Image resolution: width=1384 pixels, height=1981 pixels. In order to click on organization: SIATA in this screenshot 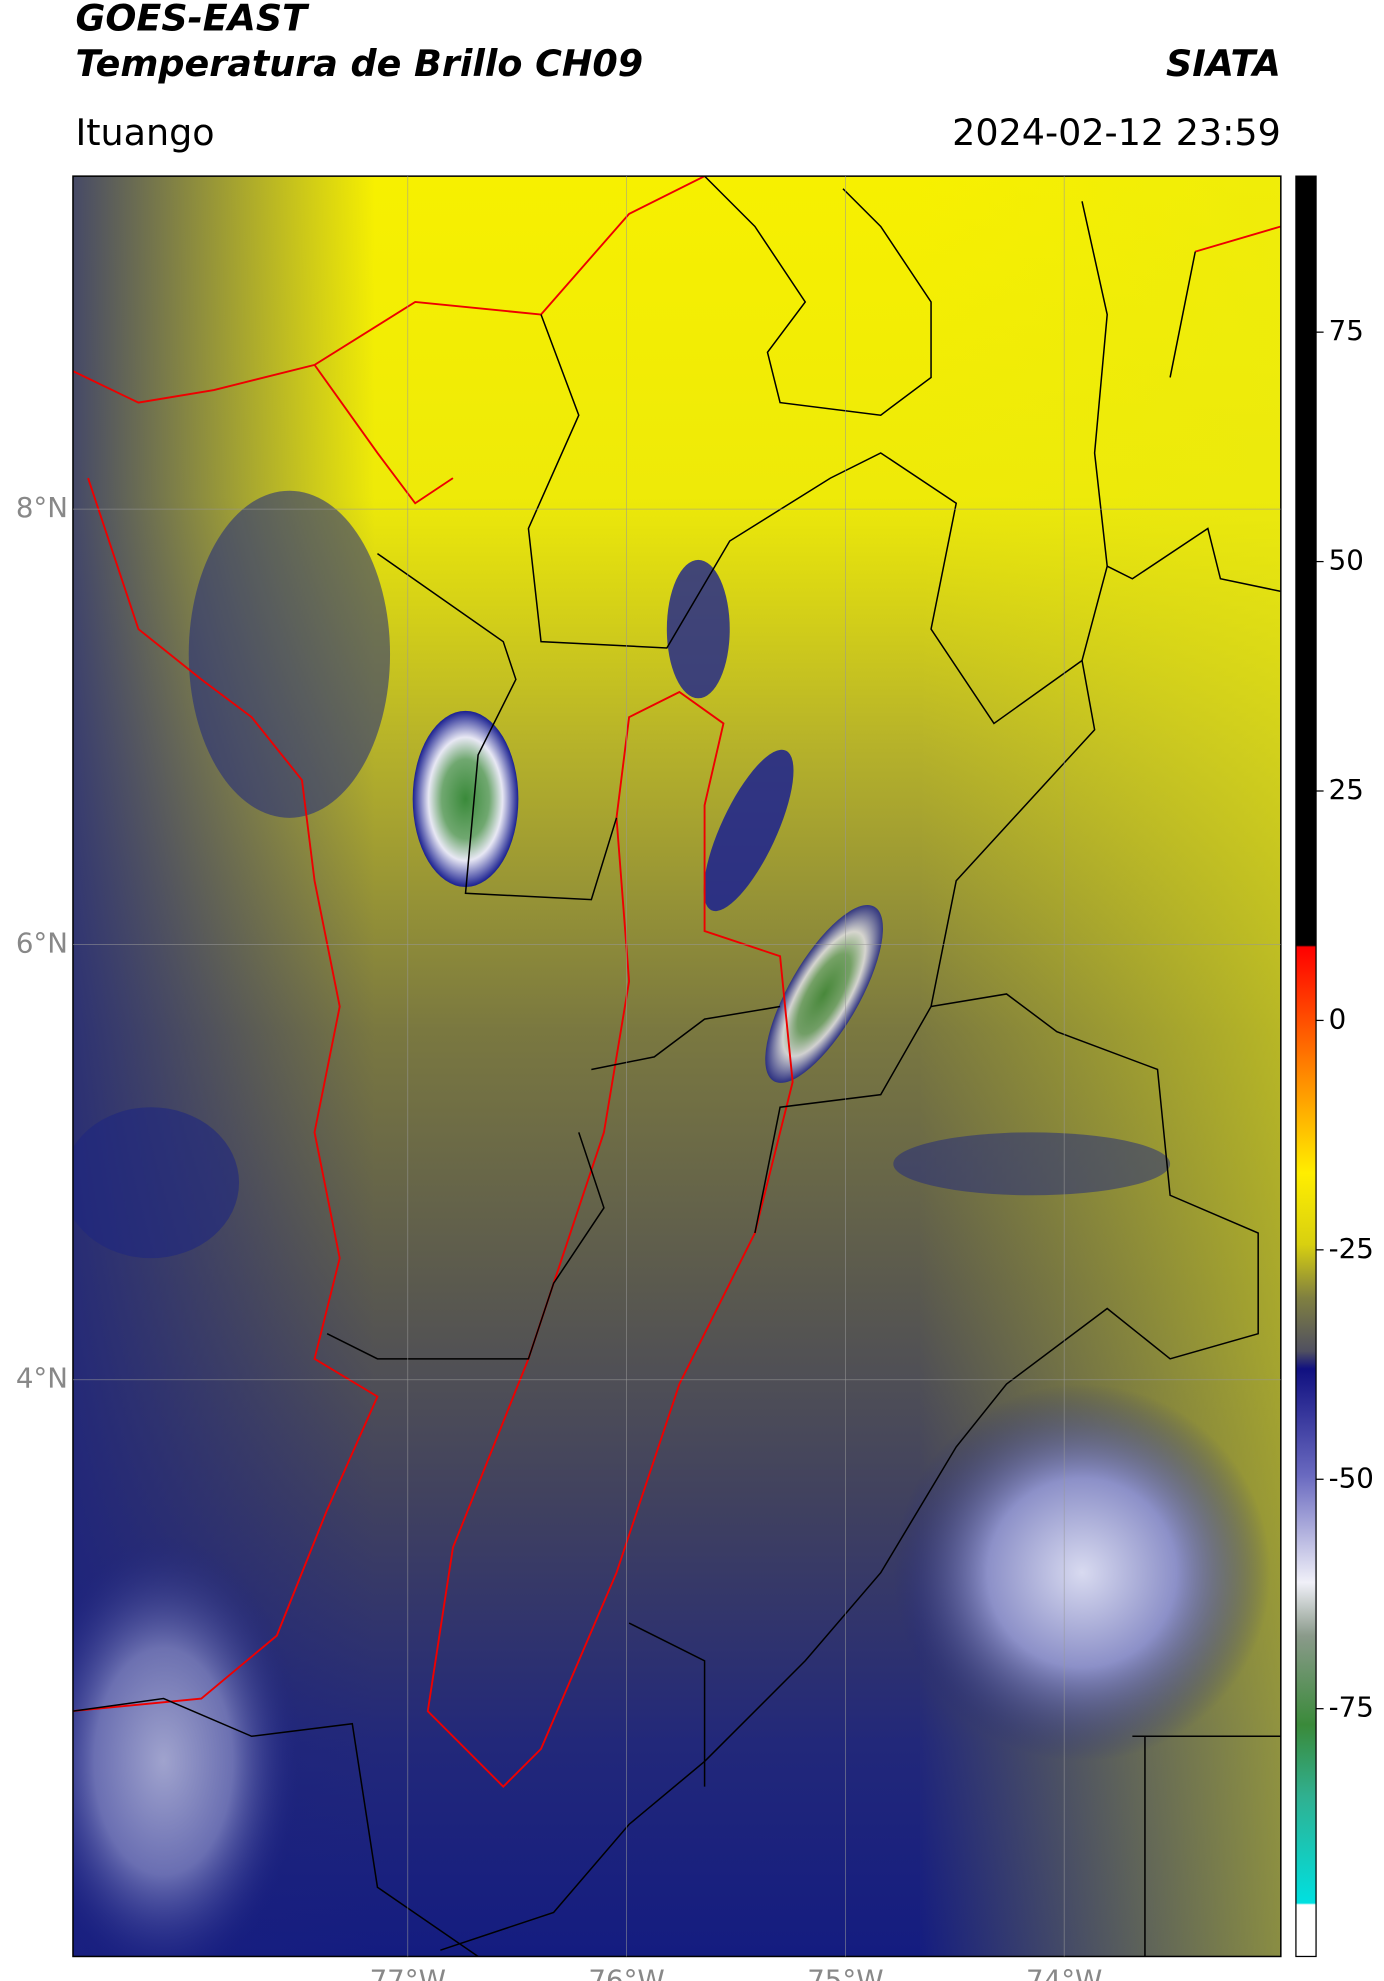, I will do `click(1223, 63)`.